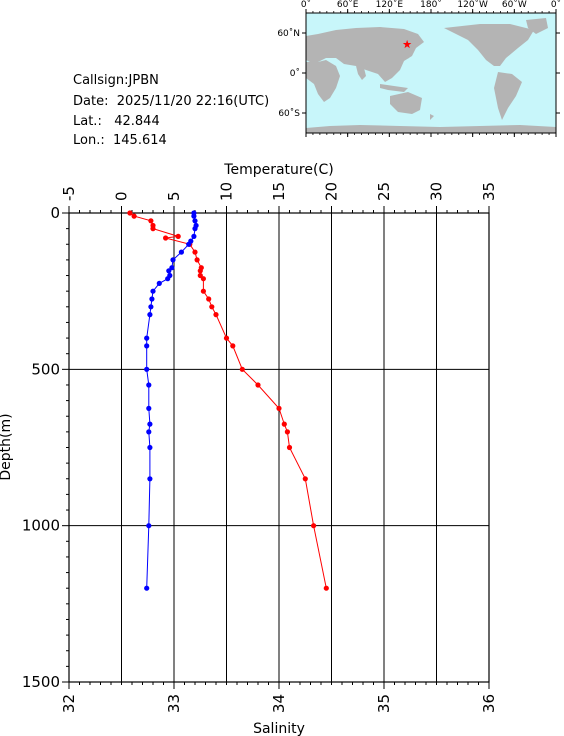  What do you see at coordinates (41, 682) in the screenshot?
I see `depth-tick-label: 1500` at bounding box center [41, 682].